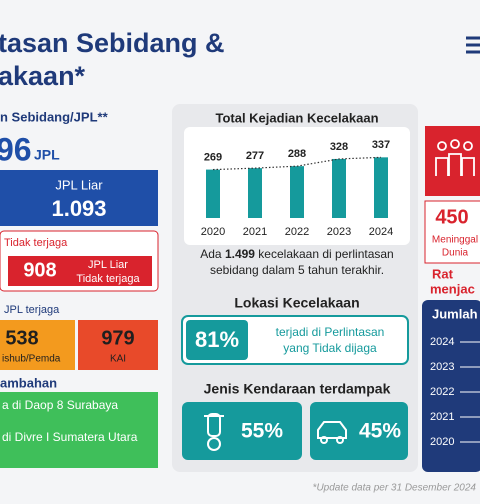  What do you see at coordinates (255, 156) in the screenshot?
I see `value-label: 277` at bounding box center [255, 156].